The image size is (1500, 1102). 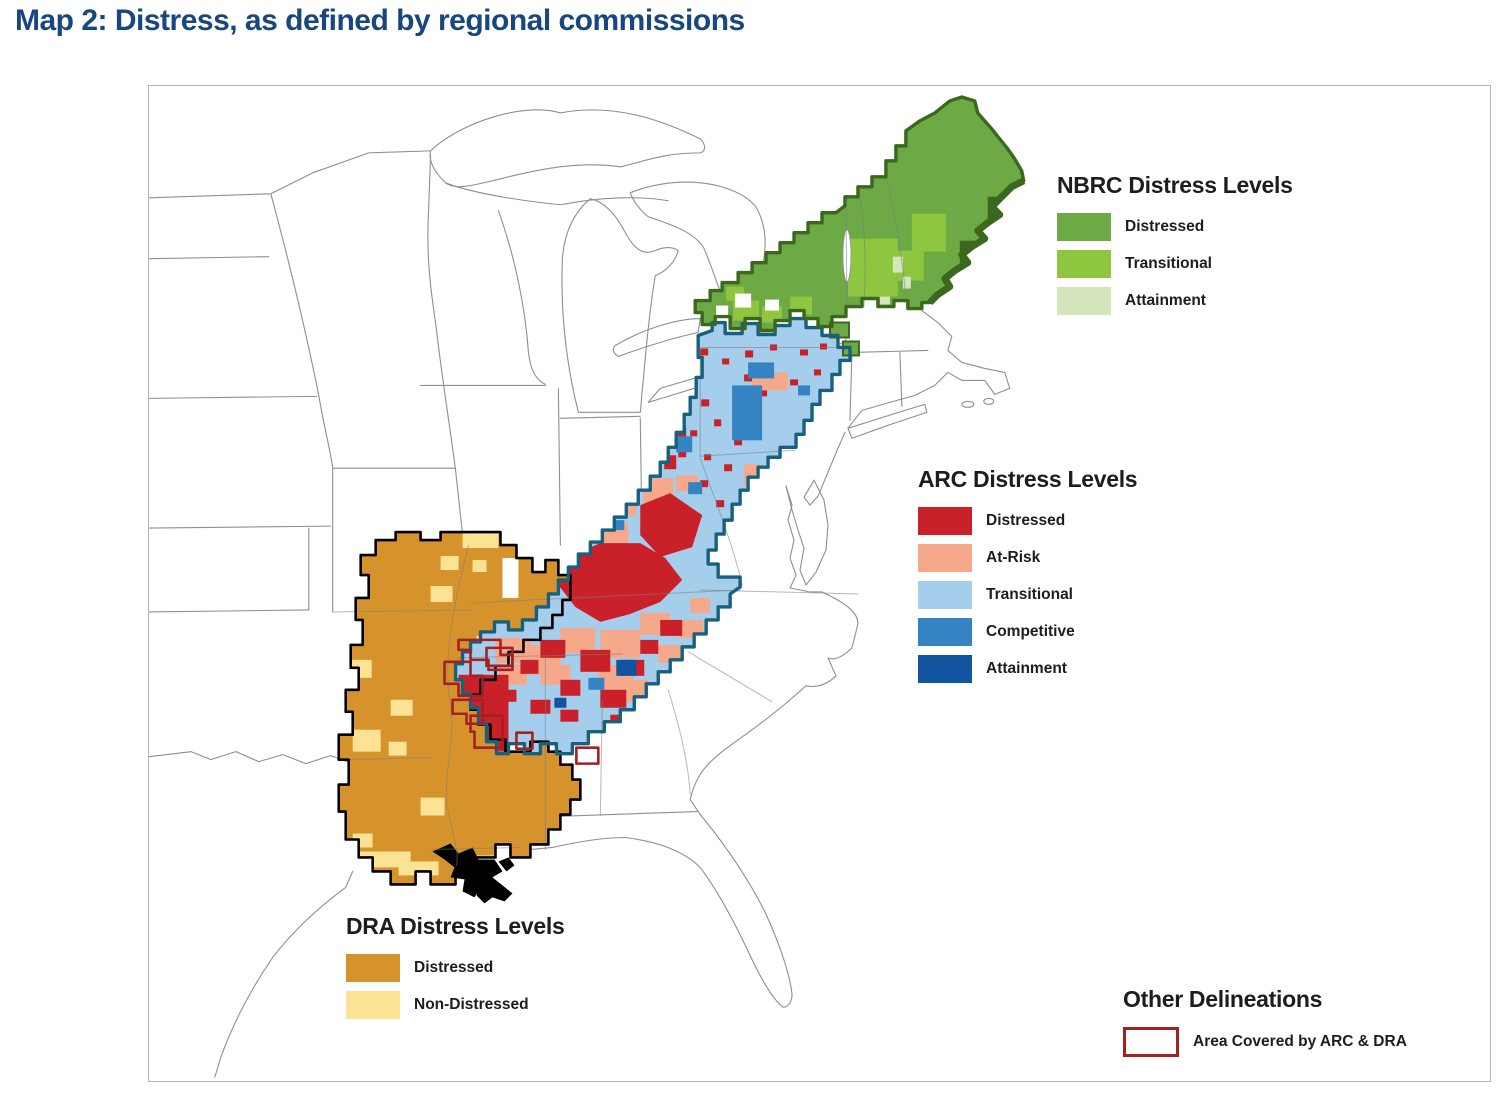 What do you see at coordinates (1175, 185) in the screenshot?
I see `legend-nbrc-title: NBRC Distress Levels` at bounding box center [1175, 185].